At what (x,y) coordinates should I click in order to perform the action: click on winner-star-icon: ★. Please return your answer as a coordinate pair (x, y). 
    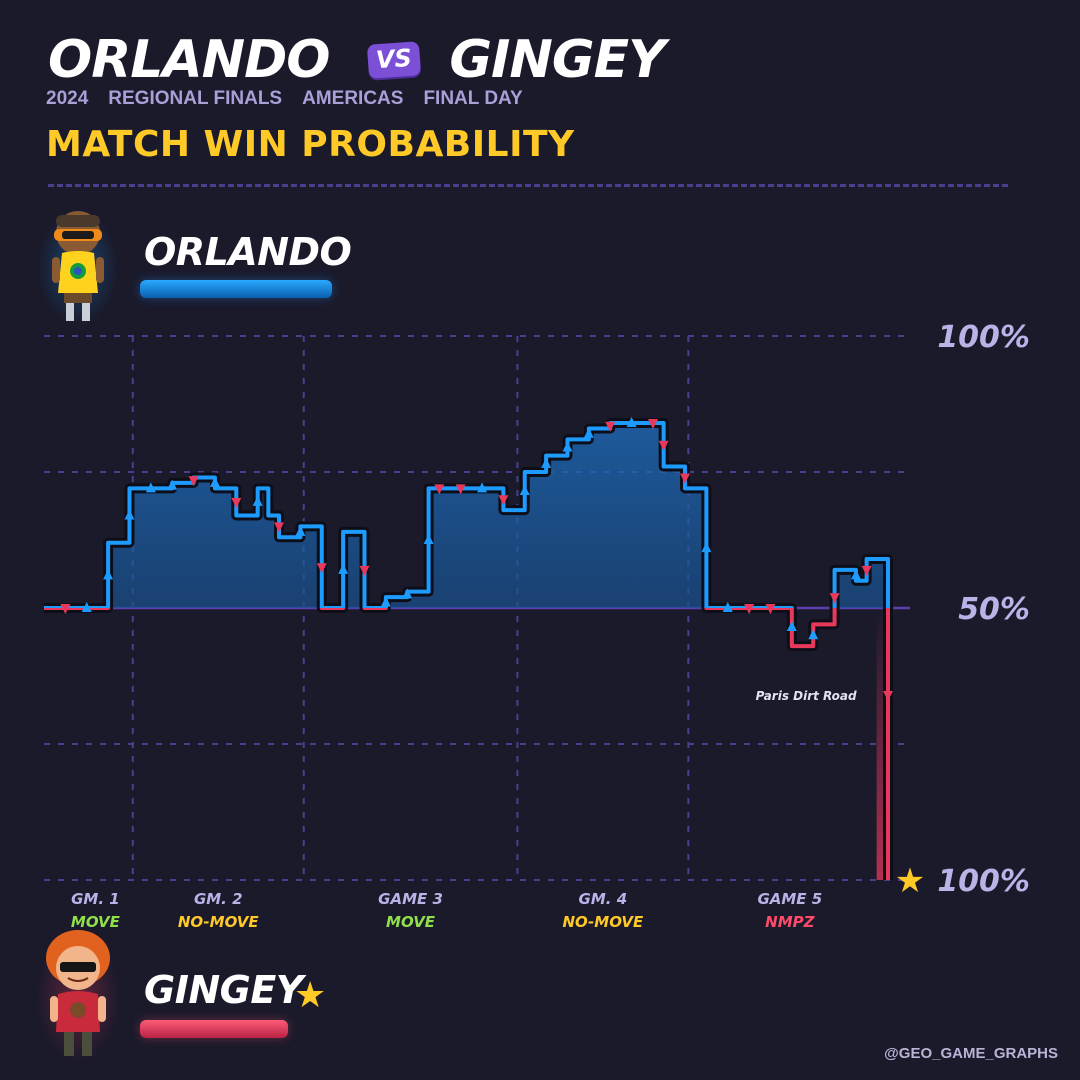
    Looking at the image, I should click on (310, 995).